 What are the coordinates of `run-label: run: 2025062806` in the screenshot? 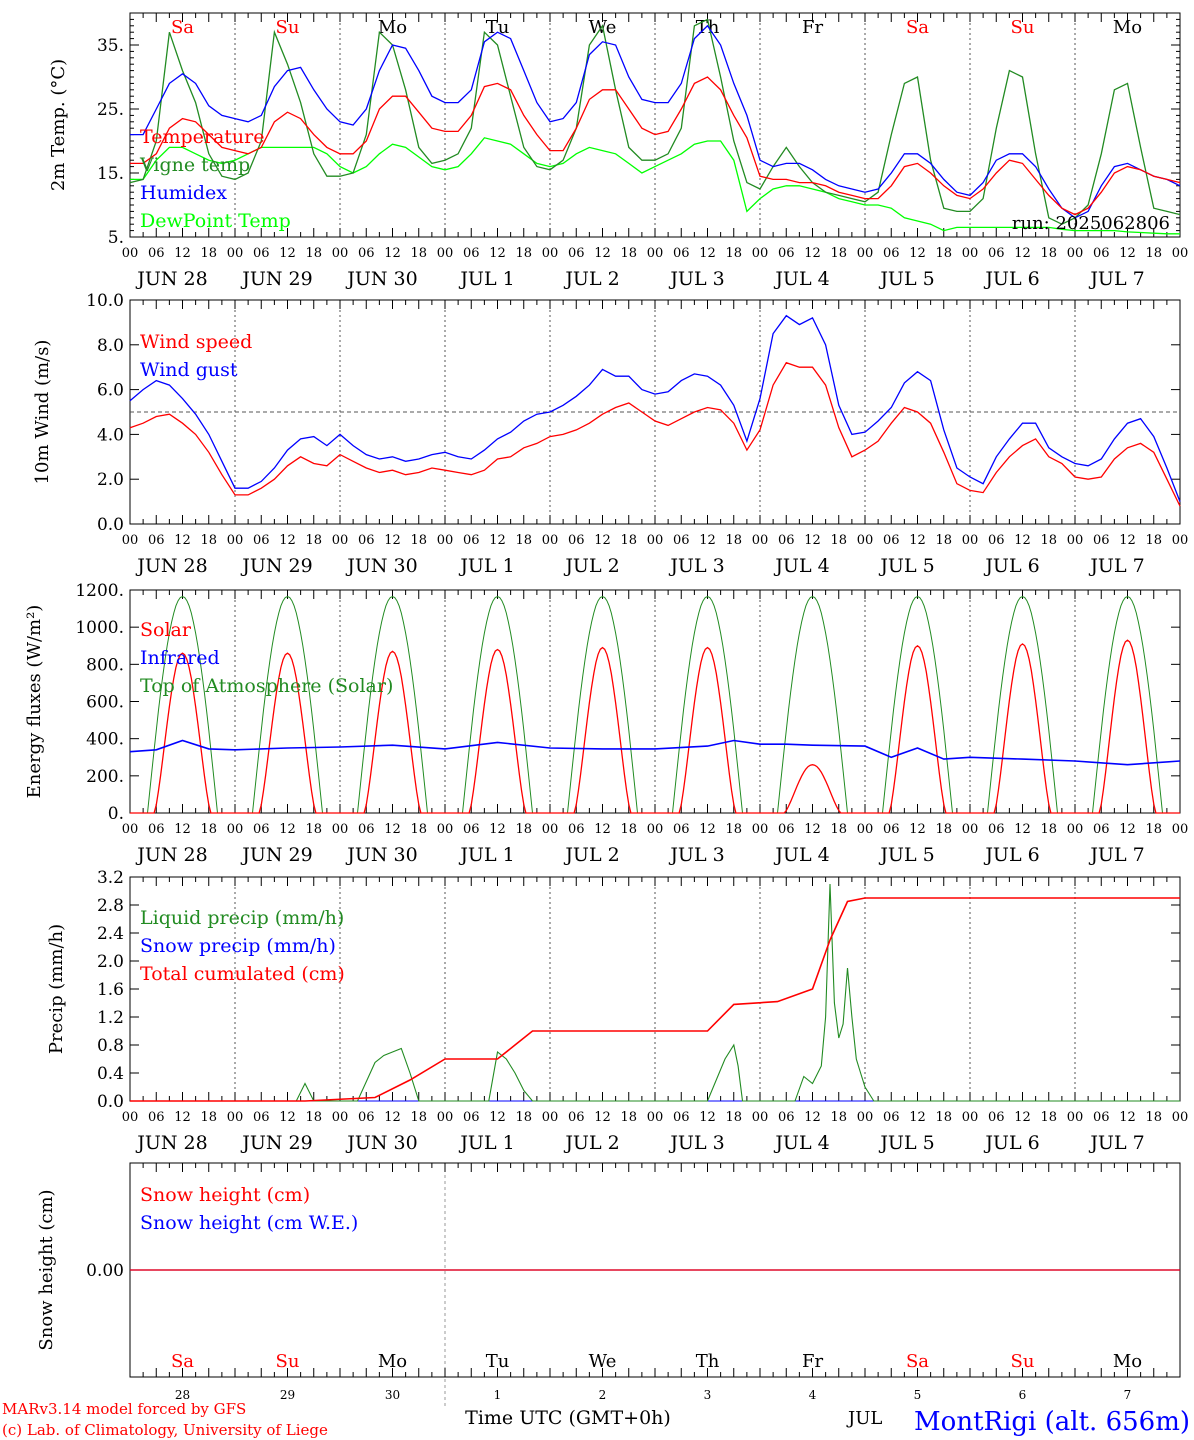 It's located at (1091, 223).